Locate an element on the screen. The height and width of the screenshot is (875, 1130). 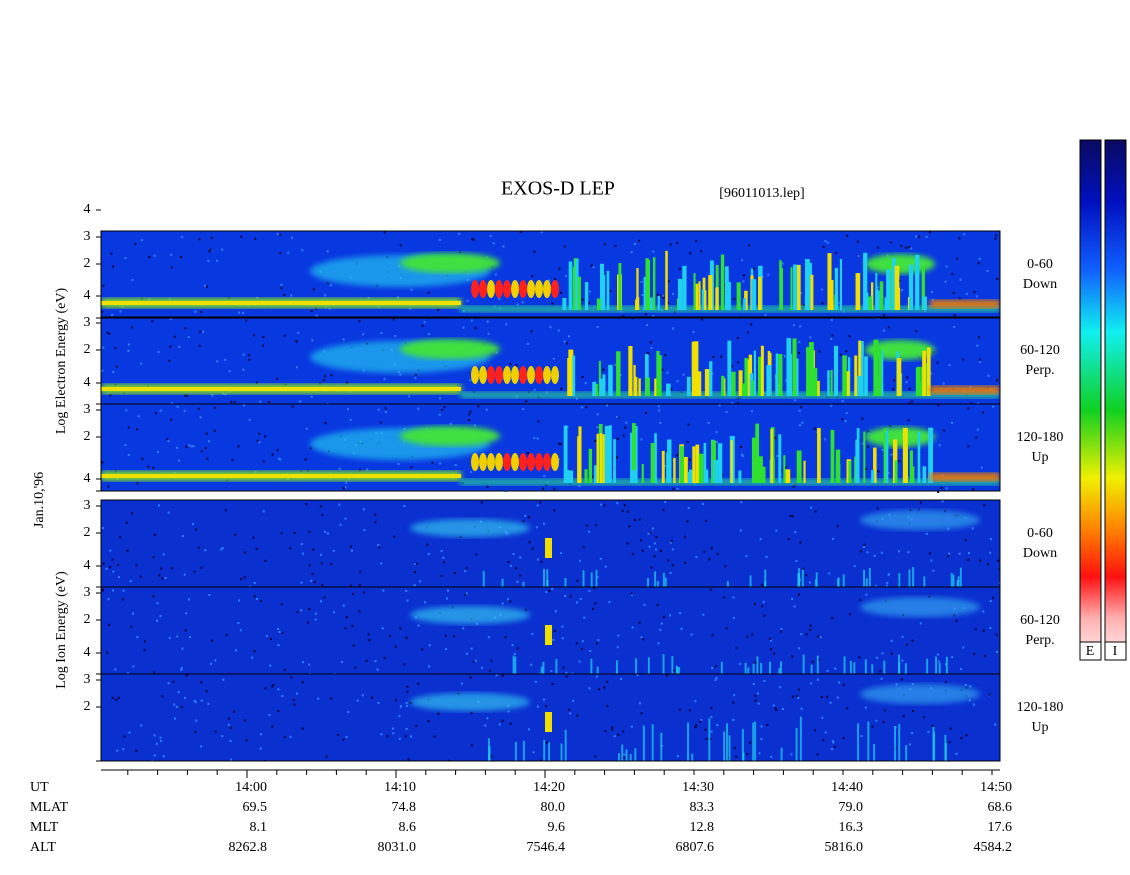
color-bar-label: E is located at coordinates (1090, 651).